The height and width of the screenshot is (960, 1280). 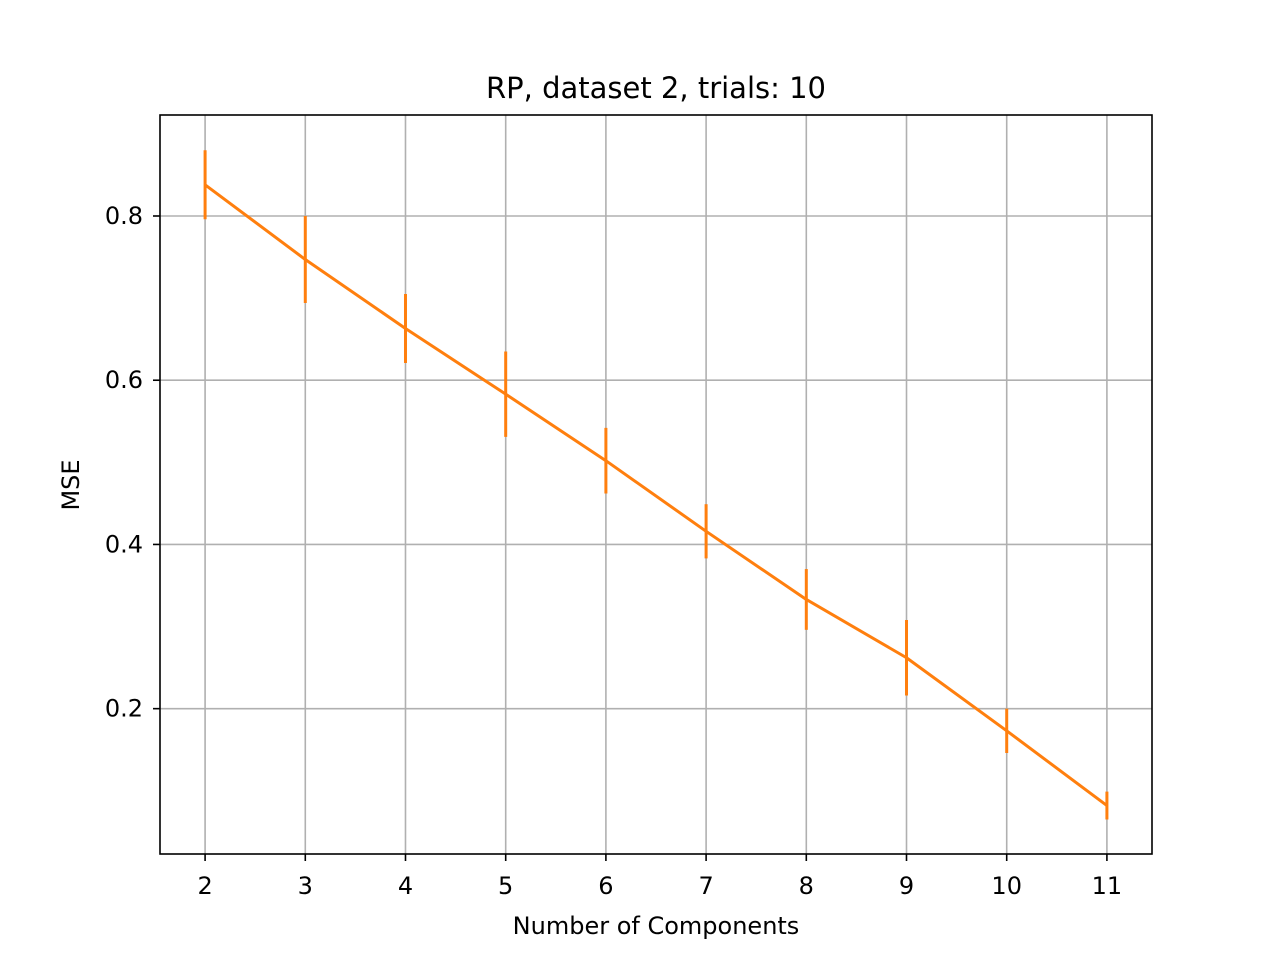 I want to click on chart-title: RP, dataset 2, trials: 10, so click(x=656, y=88).